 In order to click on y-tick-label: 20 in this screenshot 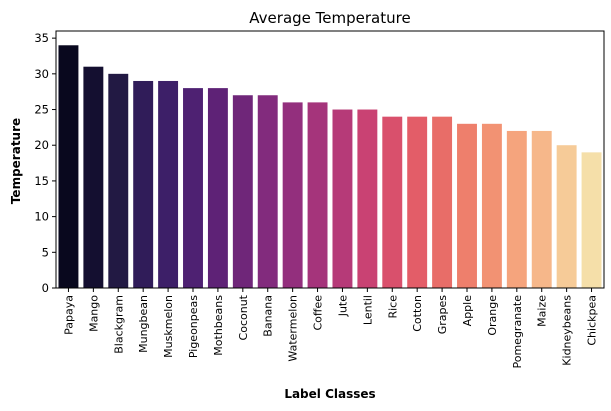, I will do `click(41, 145)`.